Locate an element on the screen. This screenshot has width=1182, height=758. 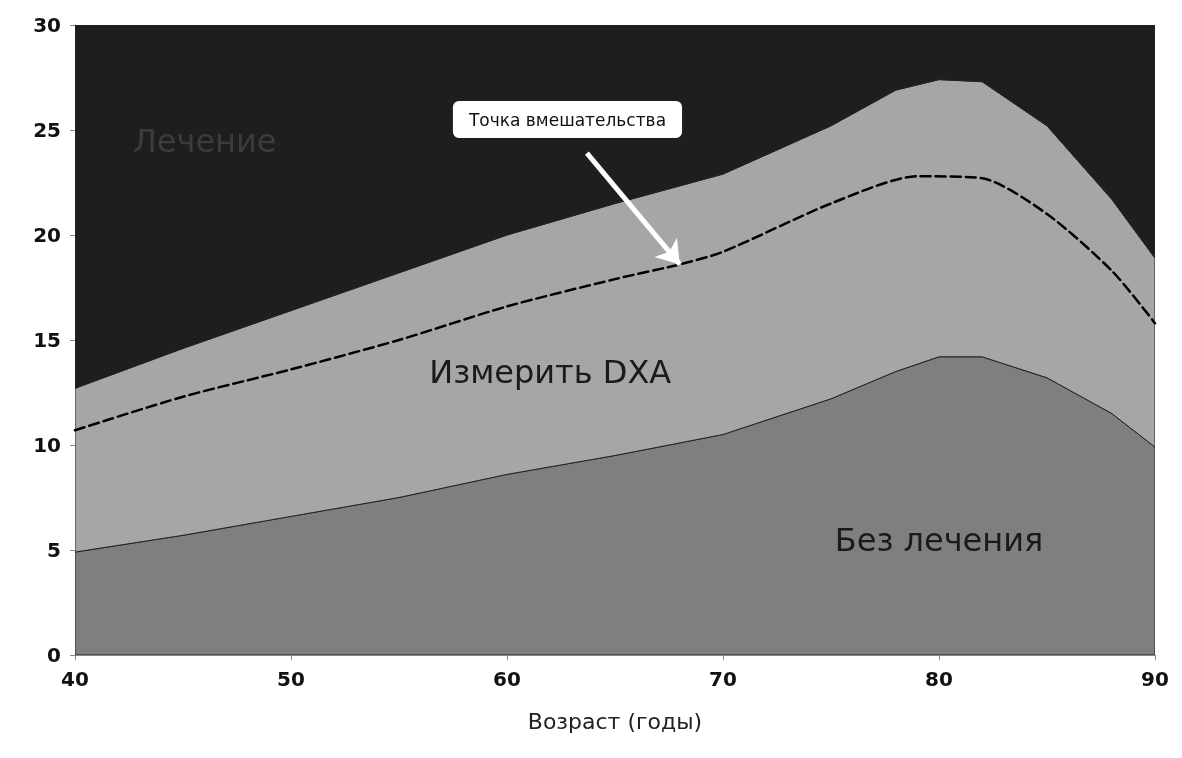
x-tick-label: 50 is located at coordinates (291, 679).